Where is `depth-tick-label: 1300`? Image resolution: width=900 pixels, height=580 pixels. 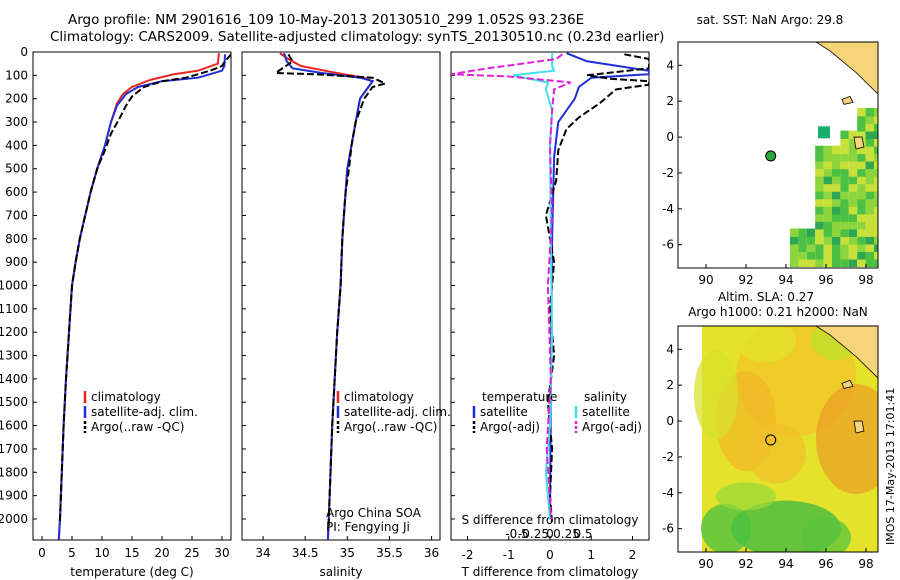 depth-tick-label: 1300 is located at coordinates (14, 356).